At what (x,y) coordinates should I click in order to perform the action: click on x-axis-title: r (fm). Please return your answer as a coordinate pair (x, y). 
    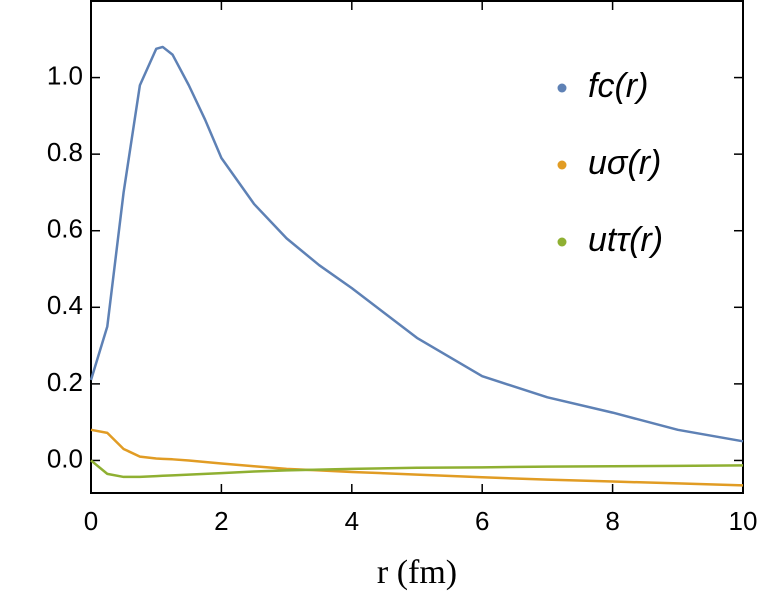
    Looking at the image, I should click on (417, 572).